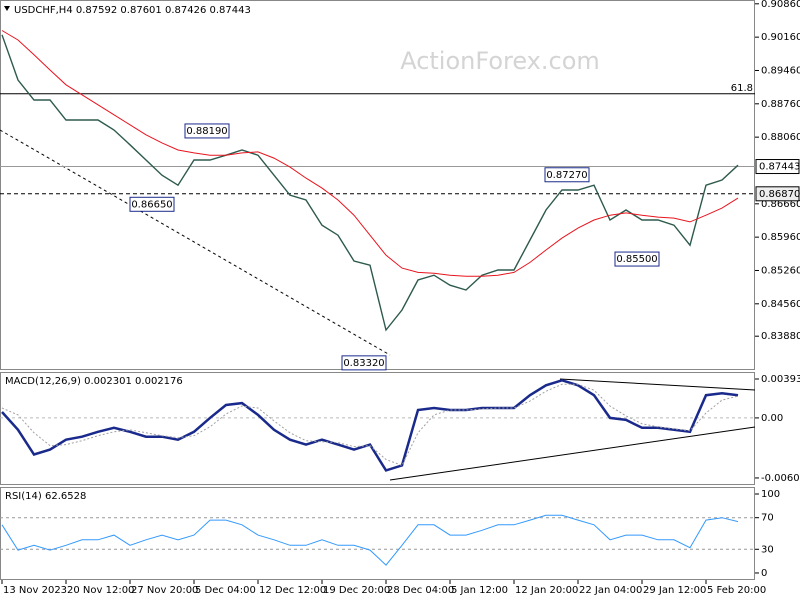  Describe the element at coordinates (767, 518) in the screenshot. I see `y-tick-label: 70` at that location.